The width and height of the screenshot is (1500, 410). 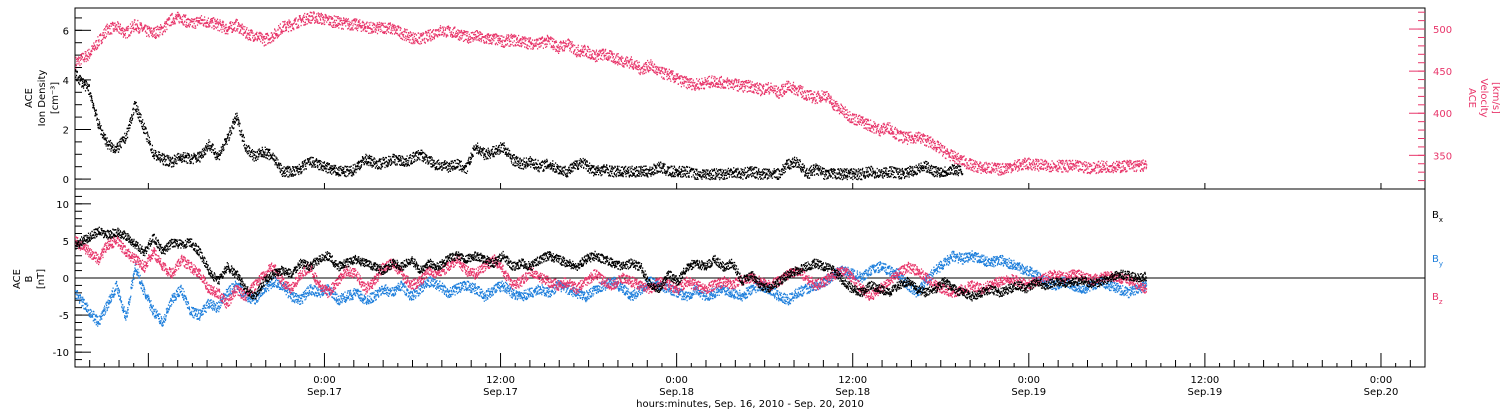 I want to click on velocity-tick-label: 400, so click(x=1442, y=114).